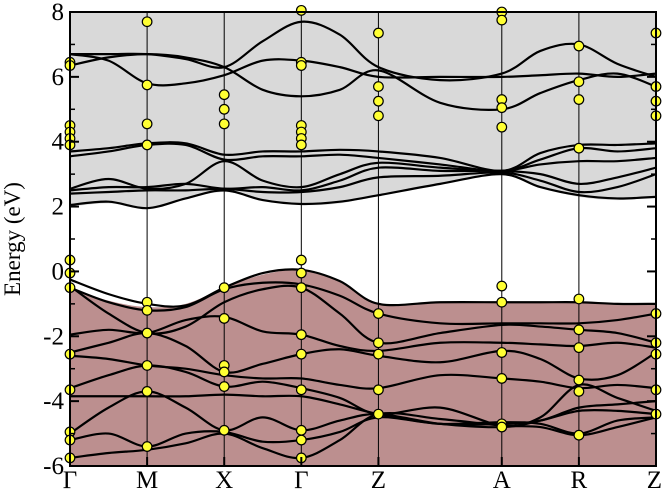  I want to click on x-tick-label: M, so click(147, 478).